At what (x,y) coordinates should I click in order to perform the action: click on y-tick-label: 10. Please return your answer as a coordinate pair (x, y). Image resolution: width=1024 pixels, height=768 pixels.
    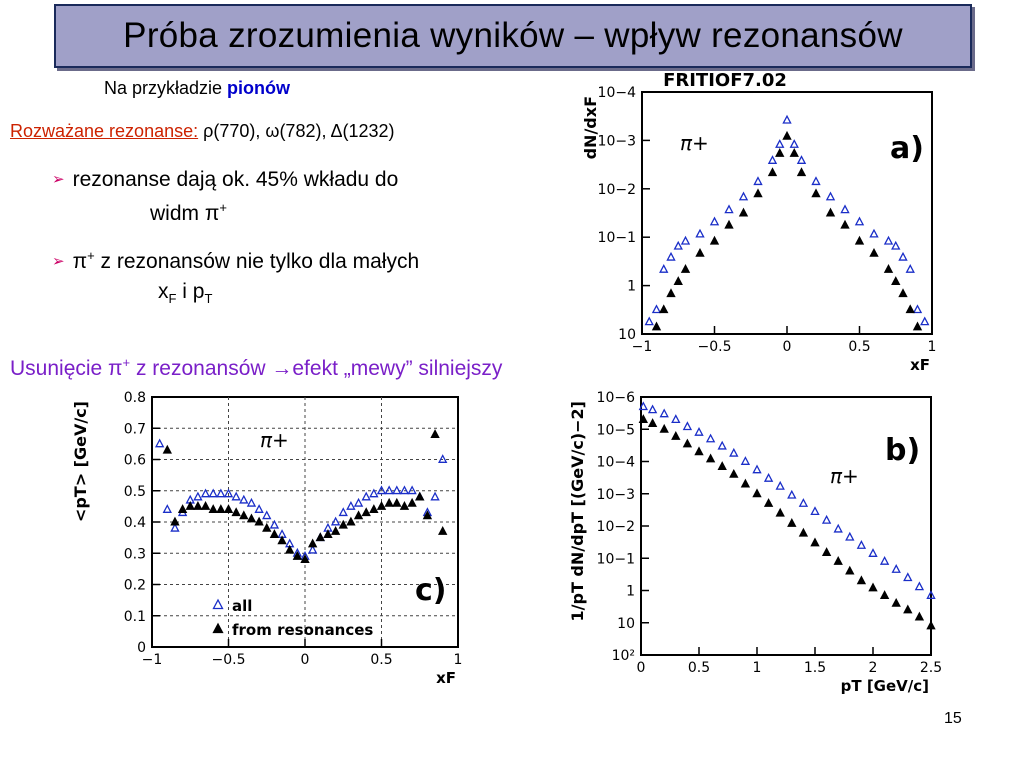
    Looking at the image, I should click on (627, 335).